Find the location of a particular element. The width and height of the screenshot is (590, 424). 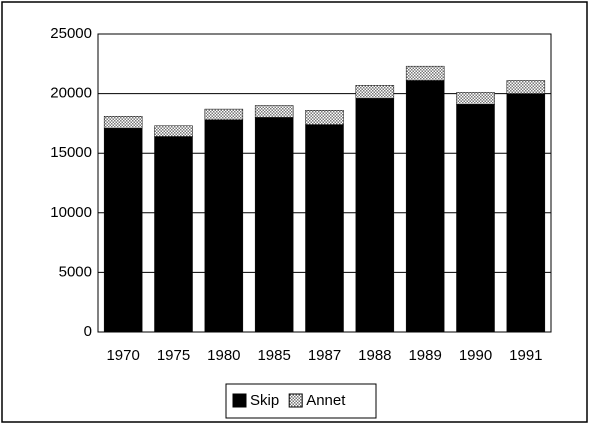

y-tick-label: 10000 is located at coordinates (71, 212).